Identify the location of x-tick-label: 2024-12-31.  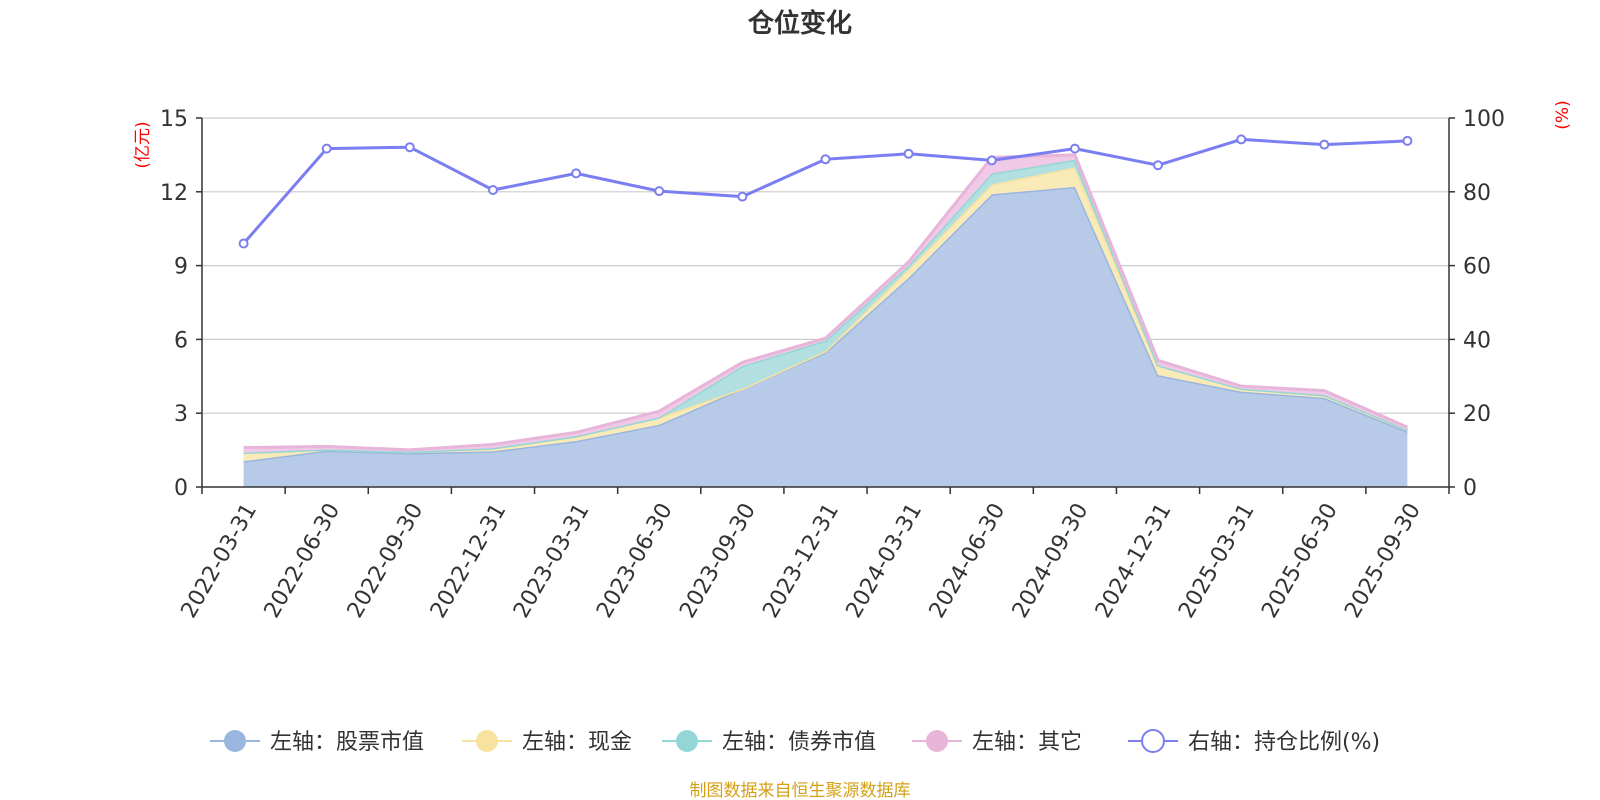
(1134, 560).